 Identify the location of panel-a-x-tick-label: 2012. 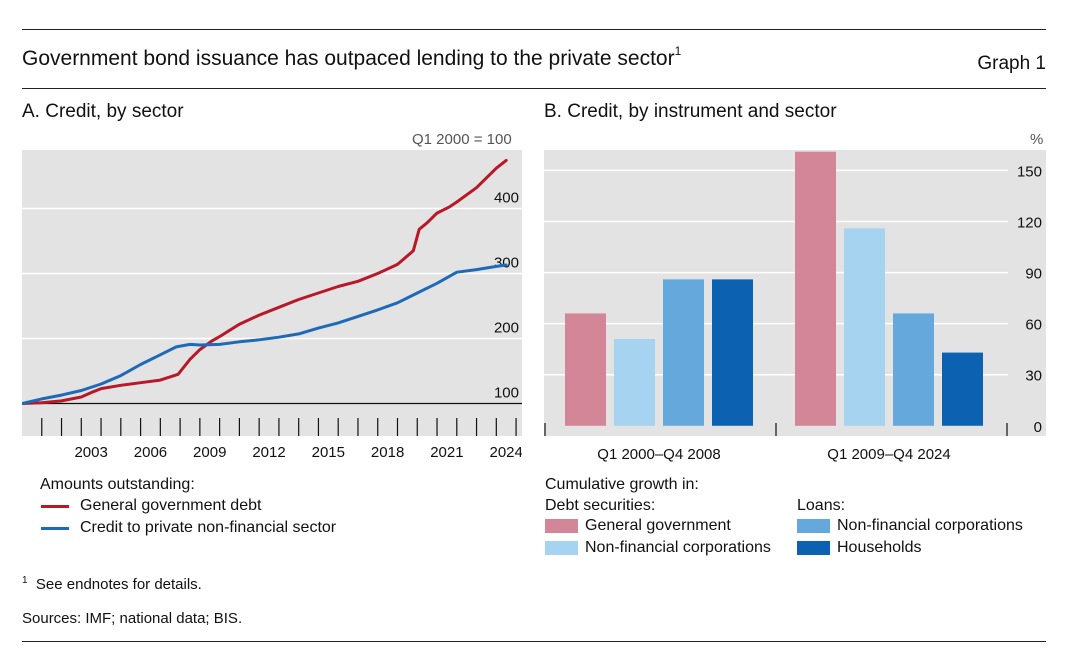
(268, 452).